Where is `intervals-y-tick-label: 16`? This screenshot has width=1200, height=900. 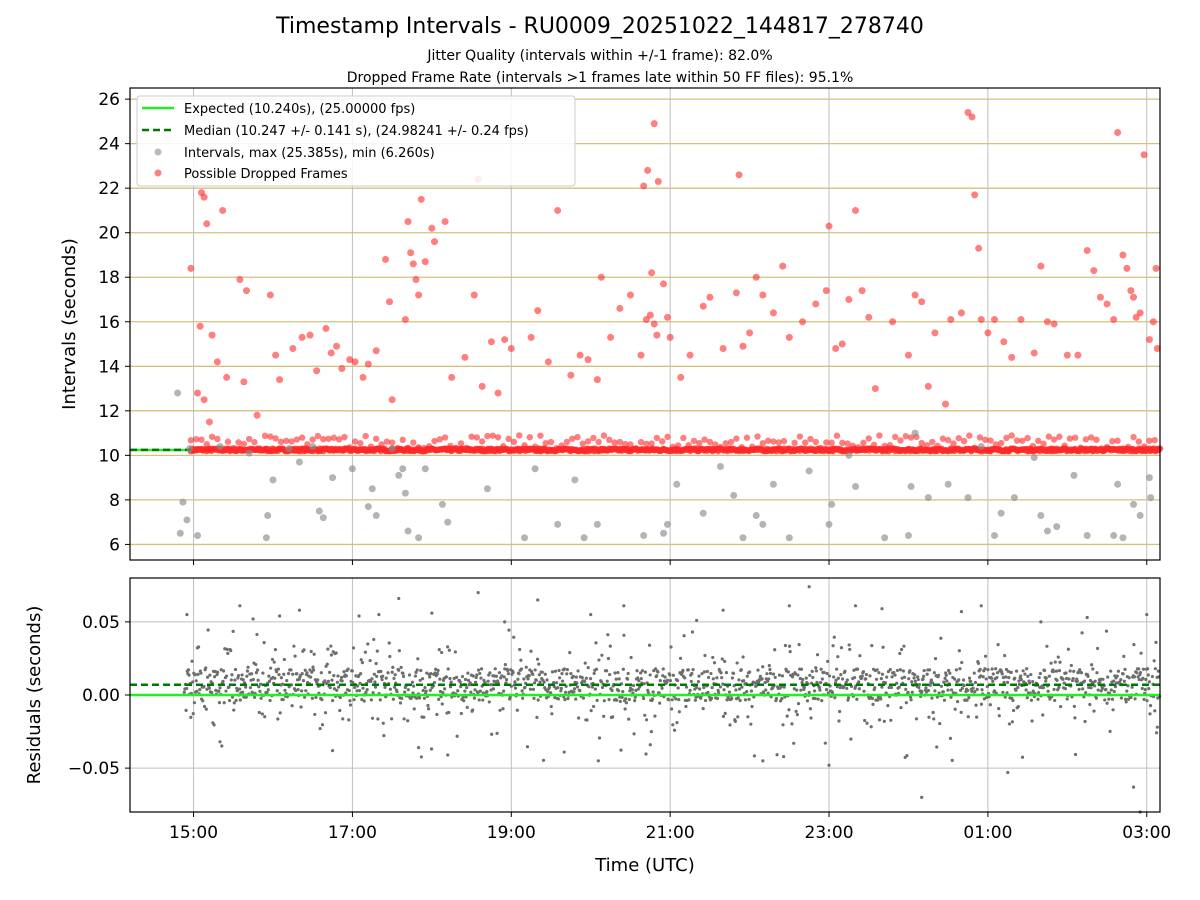
intervals-y-tick-label: 16 is located at coordinates (109, 323).